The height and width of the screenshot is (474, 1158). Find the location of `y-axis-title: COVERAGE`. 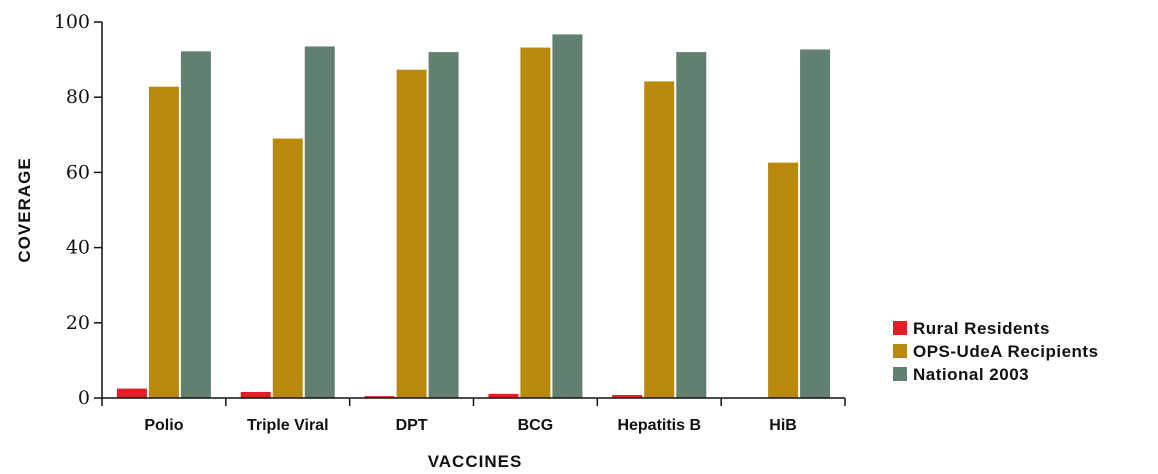

y-axis-title: COVERAGE is located at coordinates (24, 209).